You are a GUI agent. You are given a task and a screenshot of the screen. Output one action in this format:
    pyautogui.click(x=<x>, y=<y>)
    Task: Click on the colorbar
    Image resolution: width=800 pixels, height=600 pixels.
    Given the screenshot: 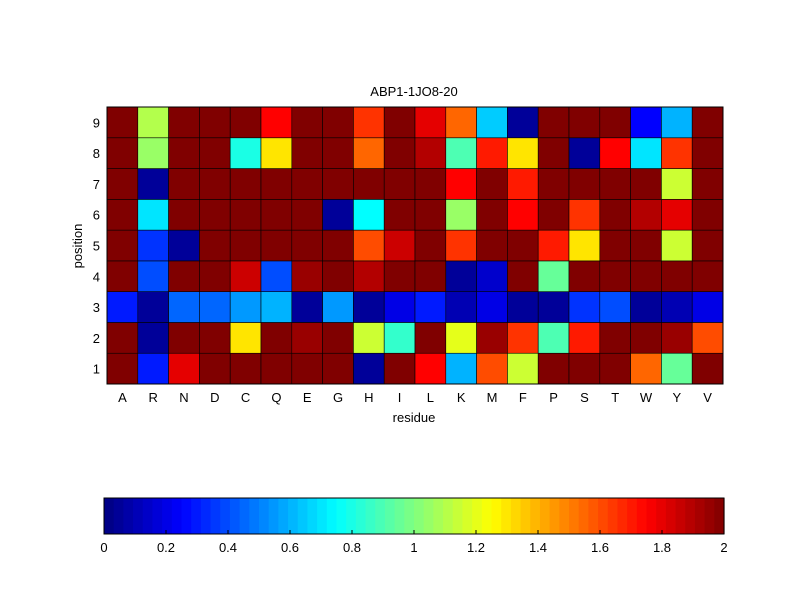 What is the action you would take?
    pyautogui.click(x=414, y=516)
    